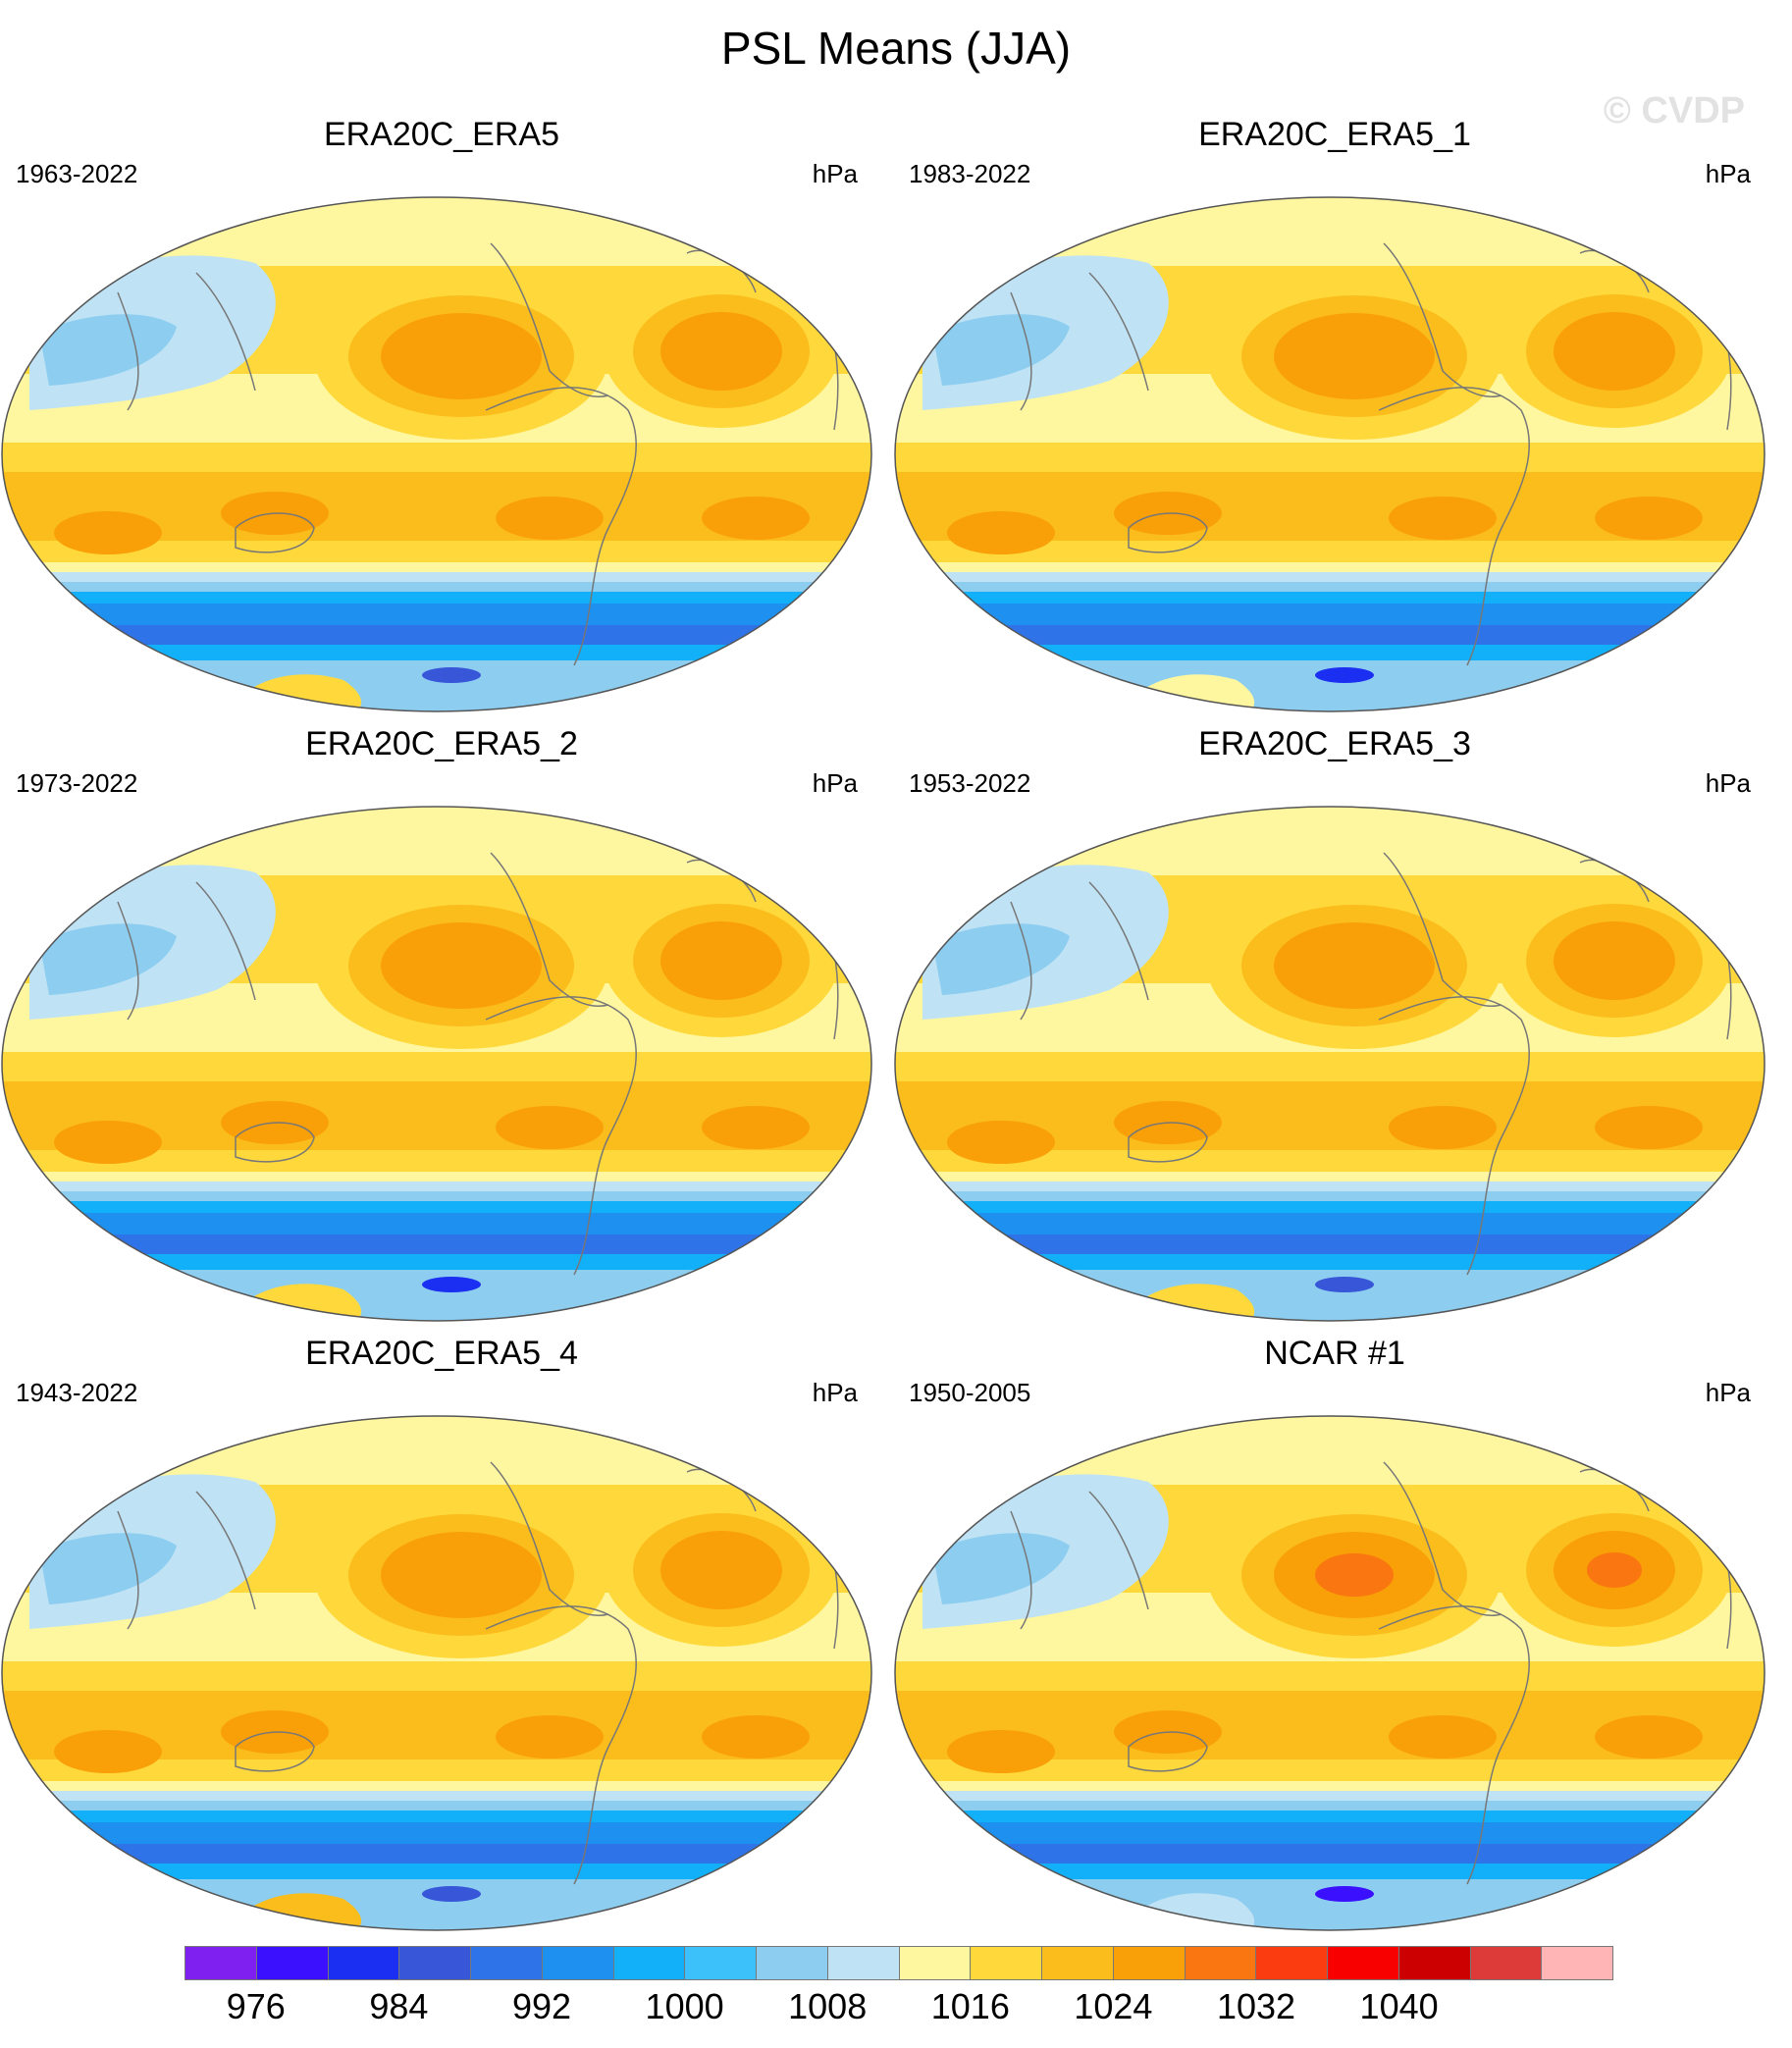 Image resolution: width=1792 pixels, height=2048 pixels. What do you see at coordinates (441, 1353) in the screenshot?
I see `panel-title: ERA20C_ERA5_4` at bounding box center [441, 1353].